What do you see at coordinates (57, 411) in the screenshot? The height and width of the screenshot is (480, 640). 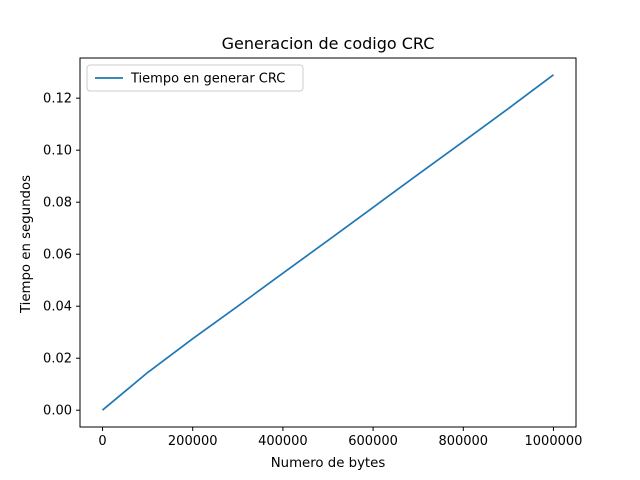 I see `y-tick-label: 0.00` at bounding box center [57, 411].